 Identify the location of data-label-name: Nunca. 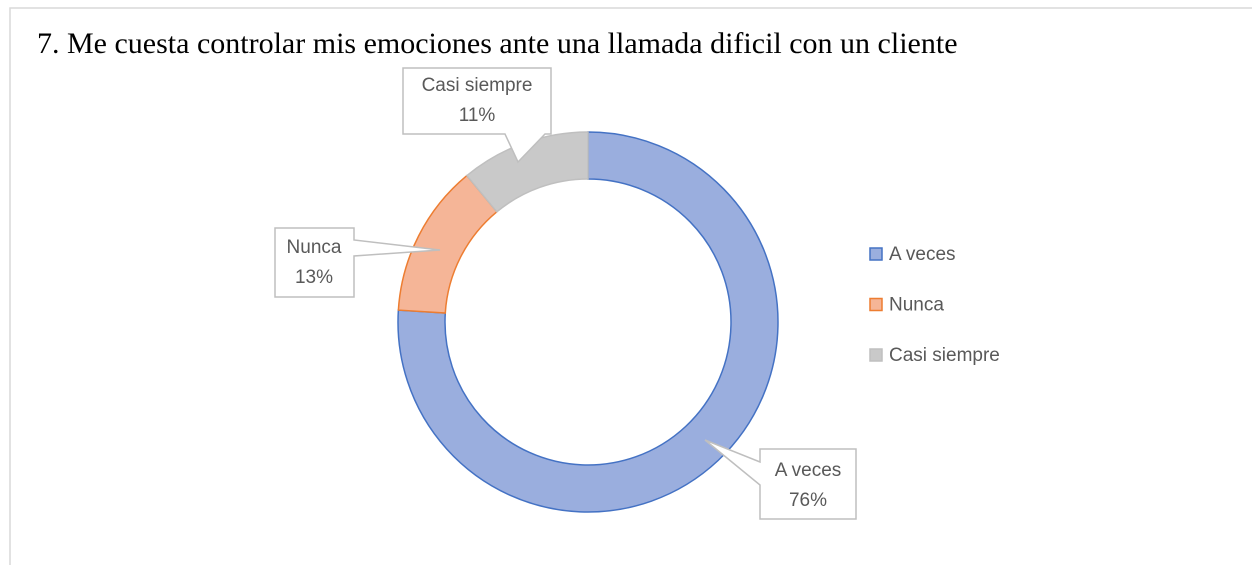
(314, 247).